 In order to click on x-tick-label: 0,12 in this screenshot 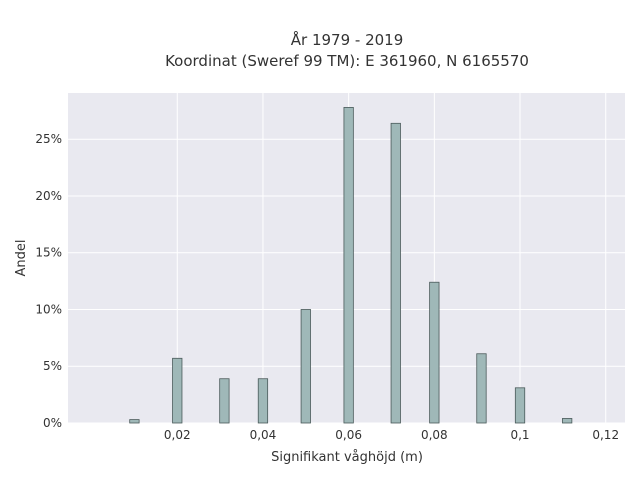, I will do `click(605, 435)`.